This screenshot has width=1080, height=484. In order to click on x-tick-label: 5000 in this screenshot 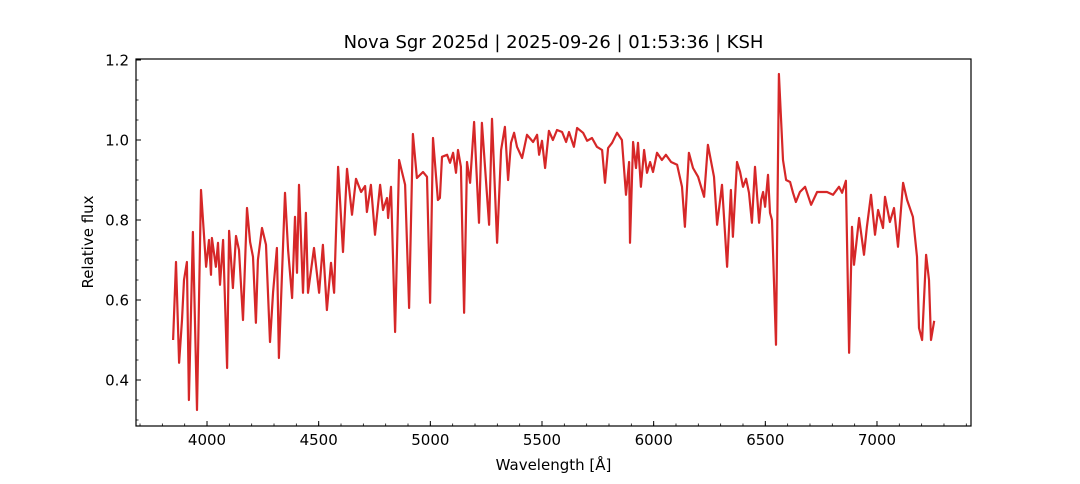, I will do `click(430, 440)`.